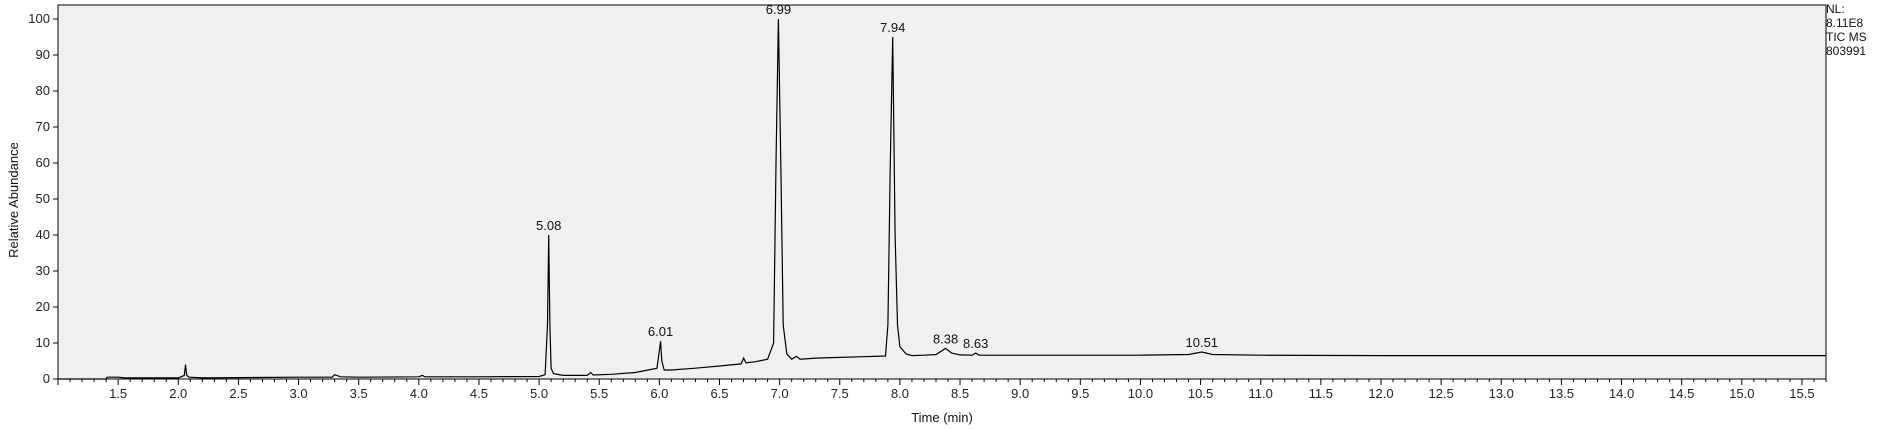 The width and height of the screenshot is (1877, 429). I want to click on nl-value: 8.11E8, so click(1845, 23).